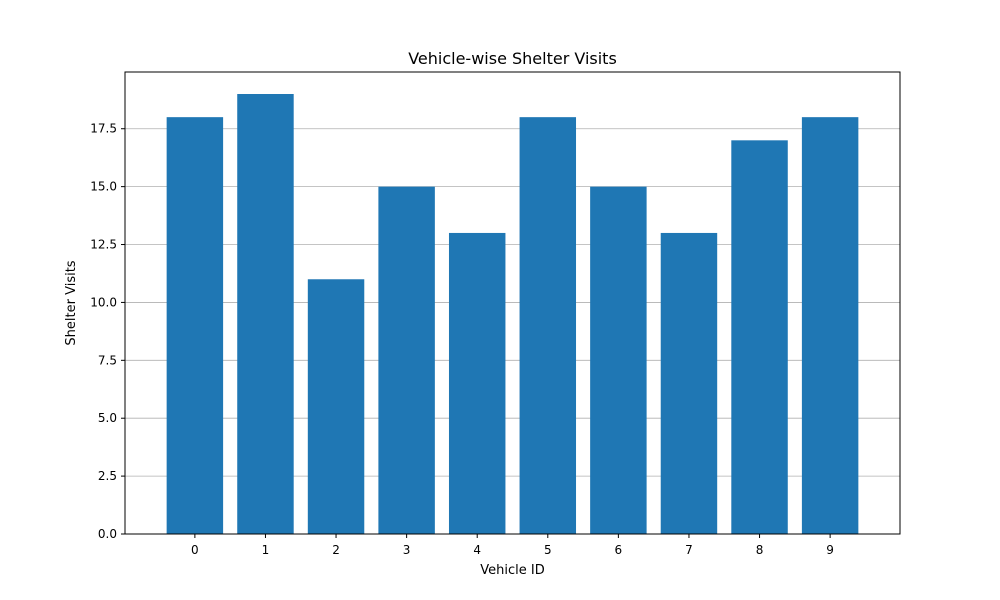  Describe the element at coordinates (407, 550) in the screenshot. I see `x-tick-label: 3` at that location.